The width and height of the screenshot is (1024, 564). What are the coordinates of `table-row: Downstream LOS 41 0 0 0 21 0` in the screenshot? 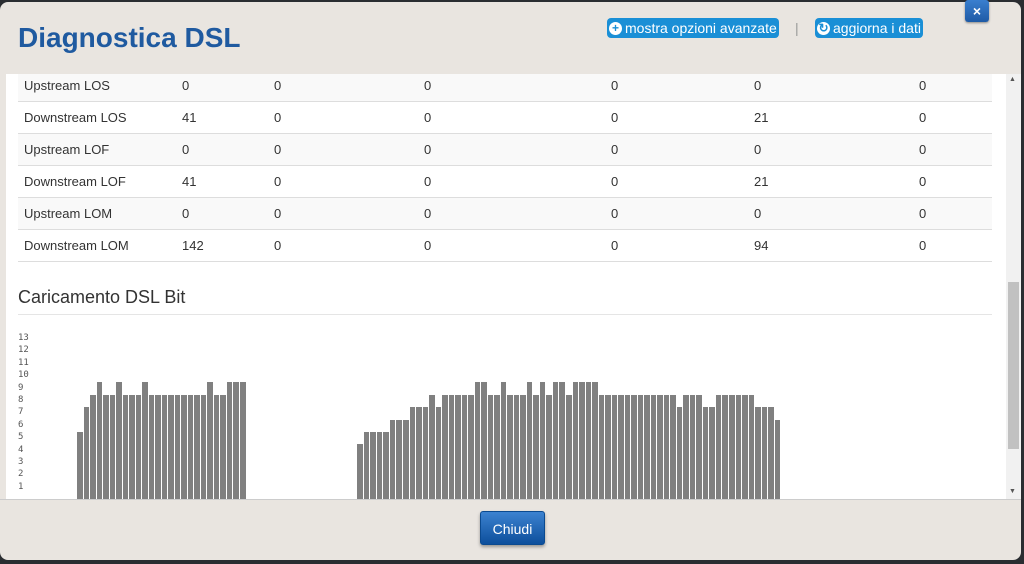 It's located at (505, 118).